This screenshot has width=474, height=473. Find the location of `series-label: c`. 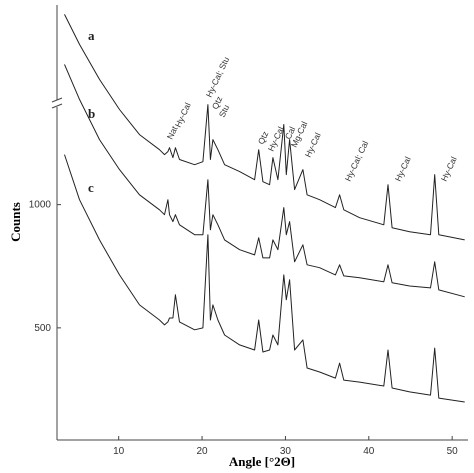

series-label: c is located at coordinates (91, 187).